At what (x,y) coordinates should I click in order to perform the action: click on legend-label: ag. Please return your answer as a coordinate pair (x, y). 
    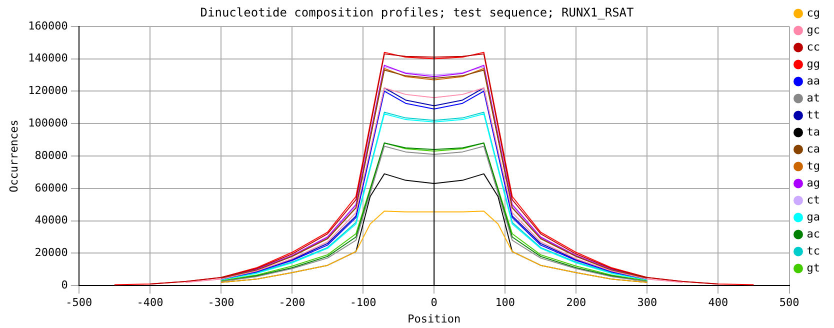
    Looking at the image, I should click on (813, 183).